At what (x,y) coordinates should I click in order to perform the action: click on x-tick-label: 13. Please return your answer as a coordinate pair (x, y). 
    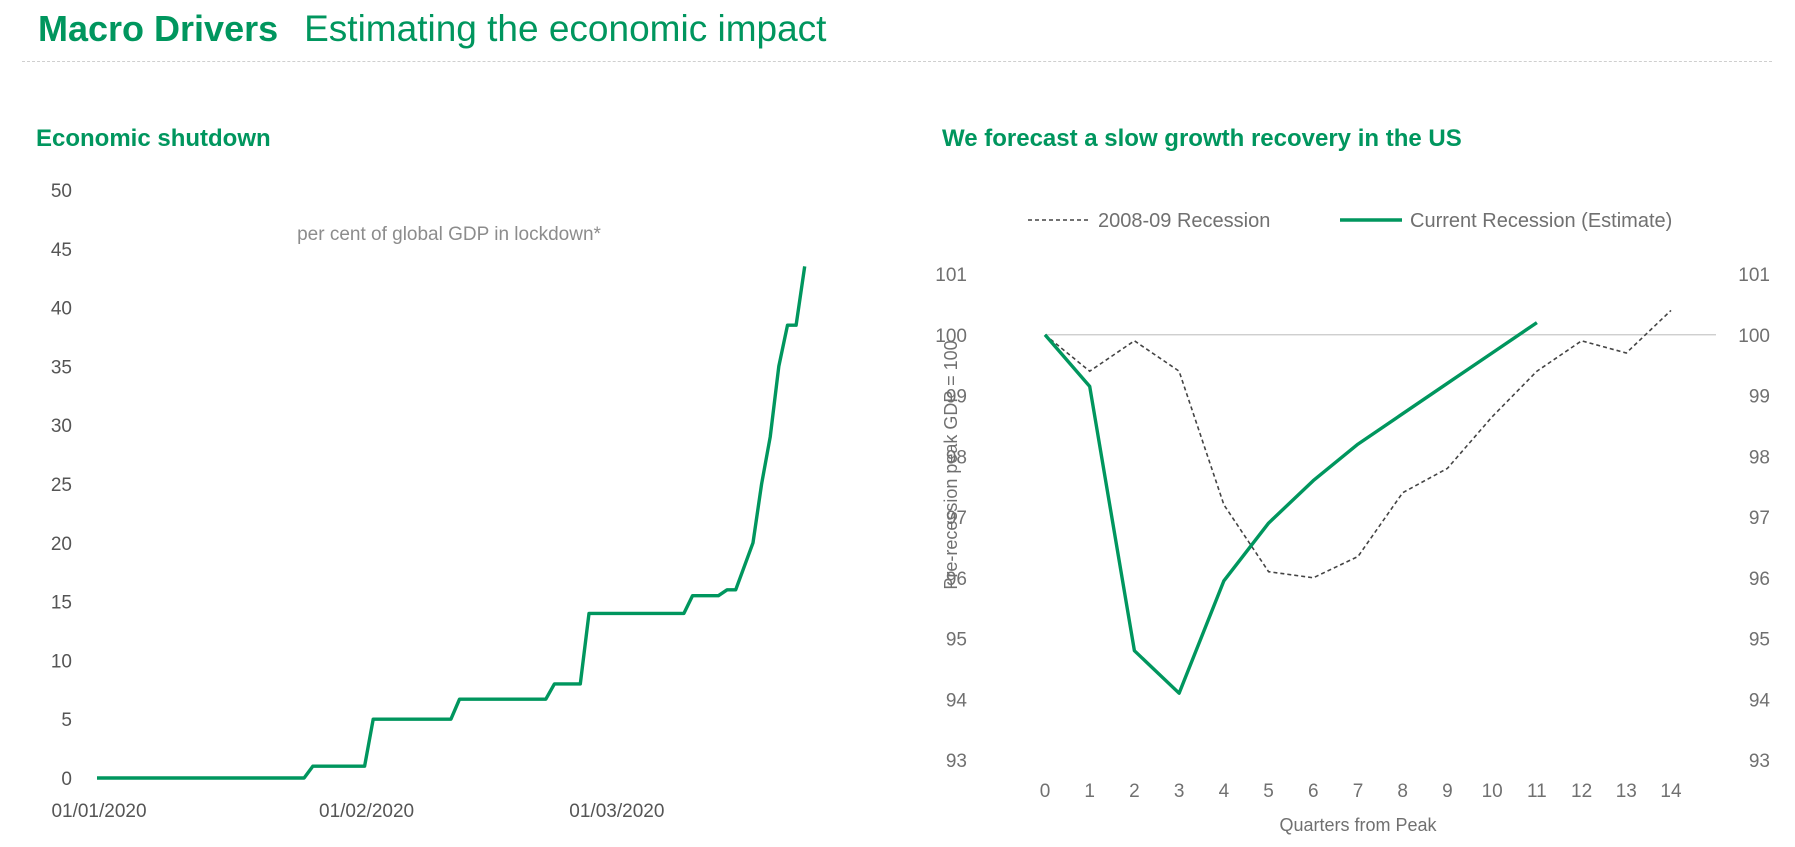
    Looking at the image, I should click on (1626, 791).